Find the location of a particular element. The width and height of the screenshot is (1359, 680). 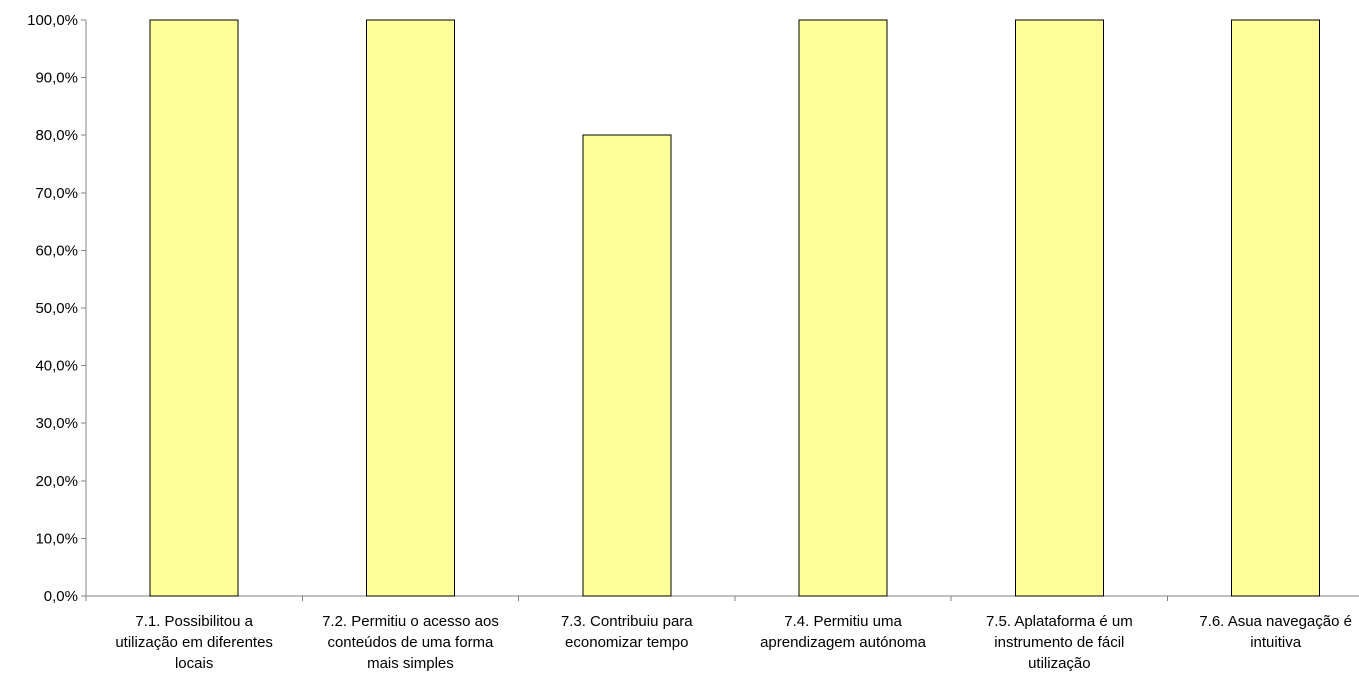

y-tick-label: 60,0% is located at coordinates (56, 250).